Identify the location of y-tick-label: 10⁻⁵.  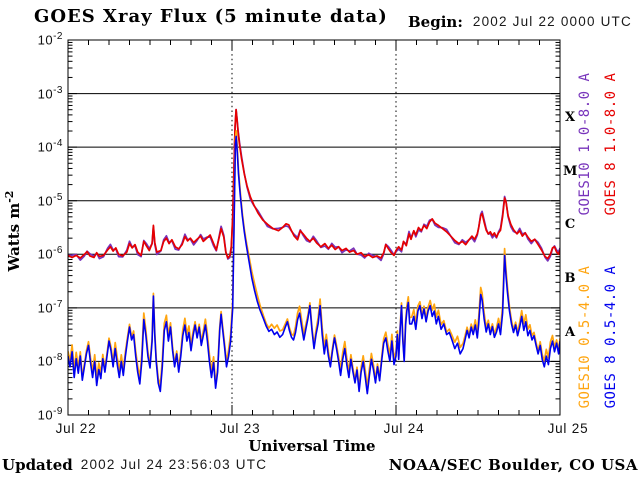
(50, 200).